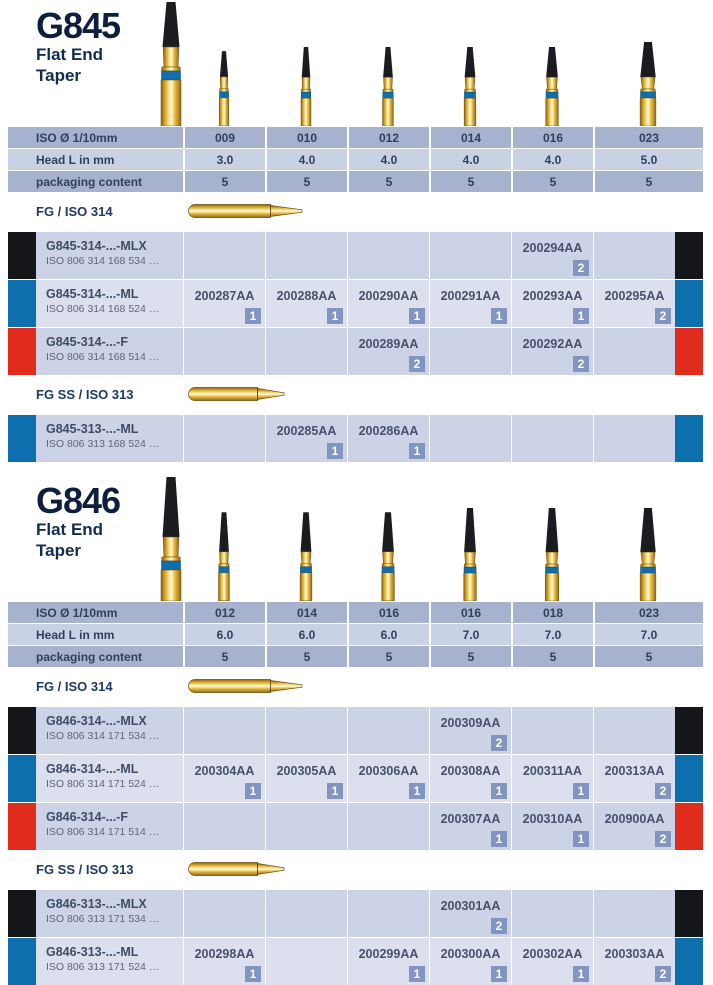 This screenshot has height=985, width=713. I want to click on order-cell: 200308AA 1, so click(470, 778).